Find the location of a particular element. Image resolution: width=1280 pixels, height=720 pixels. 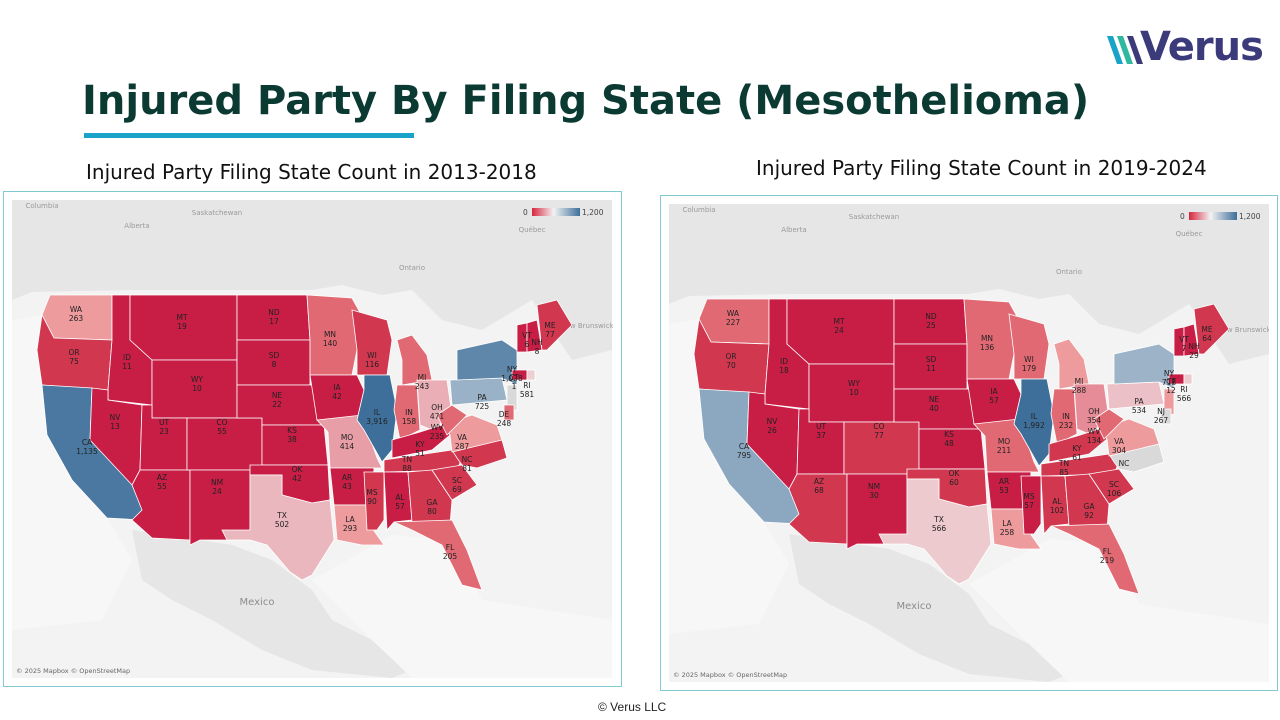

state-label-fl: FL is located at coordinates (1107, 551).